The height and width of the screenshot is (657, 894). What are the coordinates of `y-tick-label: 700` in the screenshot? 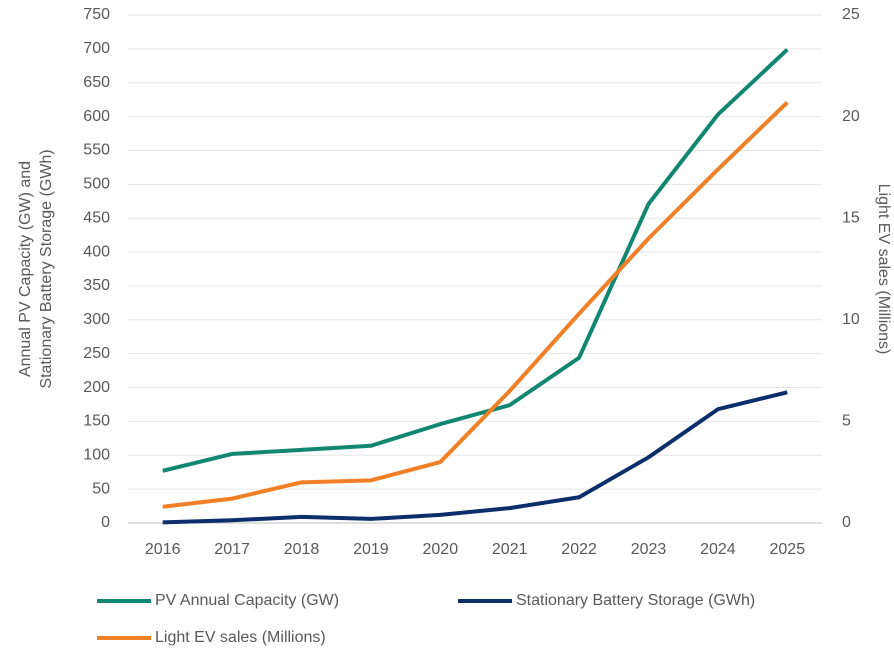 It's located at (96, 48).